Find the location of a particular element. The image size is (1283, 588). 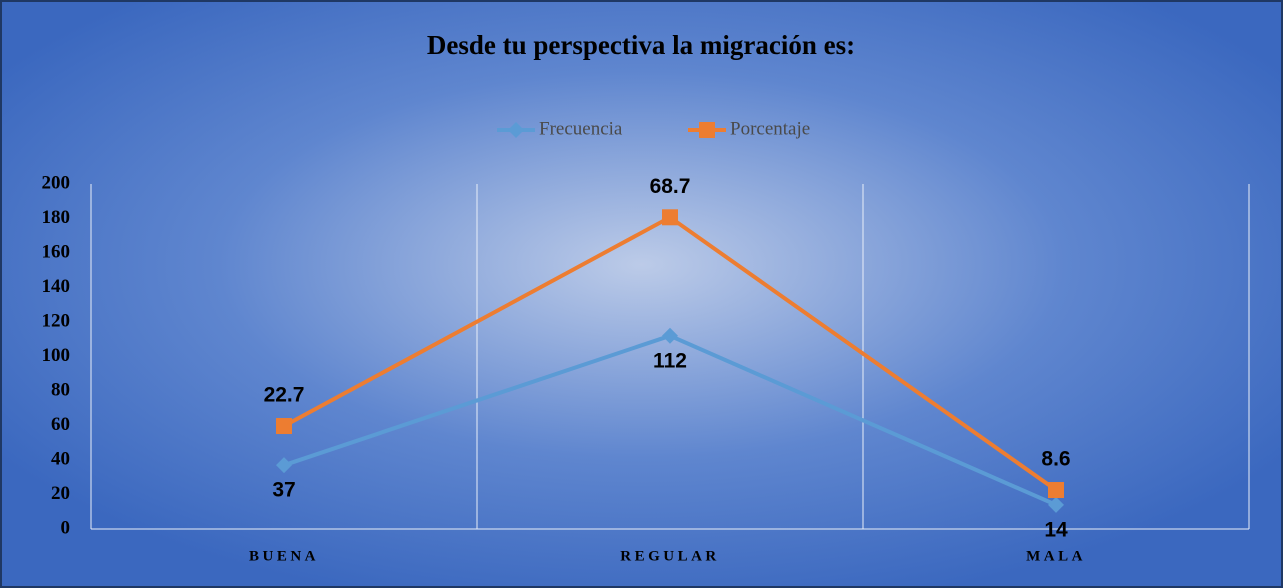

legend-label: Frecuencia is located at coordinates (581, 128).